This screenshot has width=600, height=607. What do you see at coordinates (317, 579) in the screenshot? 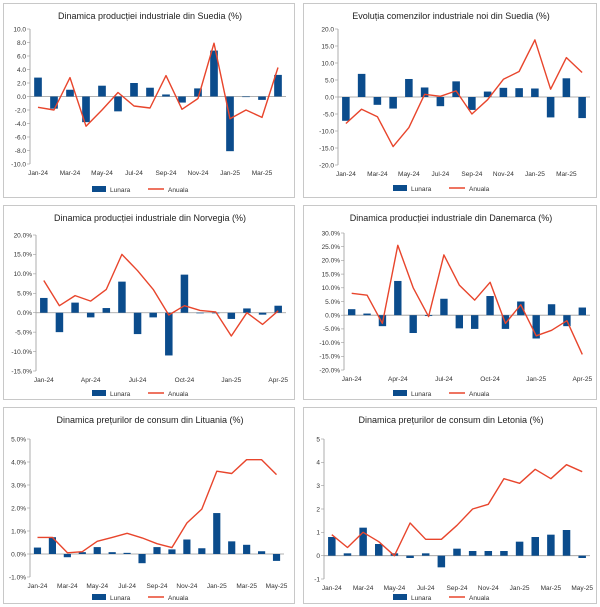
I see `y-tick-label: -1` at bounding box center [317, 579].